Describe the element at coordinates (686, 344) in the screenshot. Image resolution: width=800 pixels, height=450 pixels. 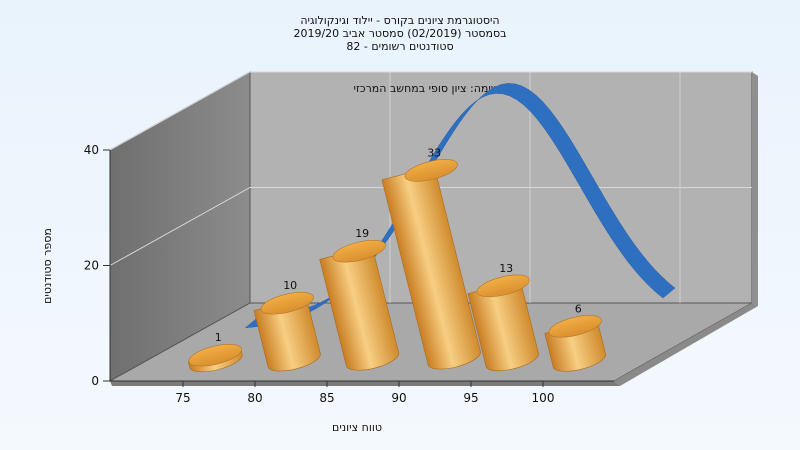
I see `floor-edge-right` at that location.